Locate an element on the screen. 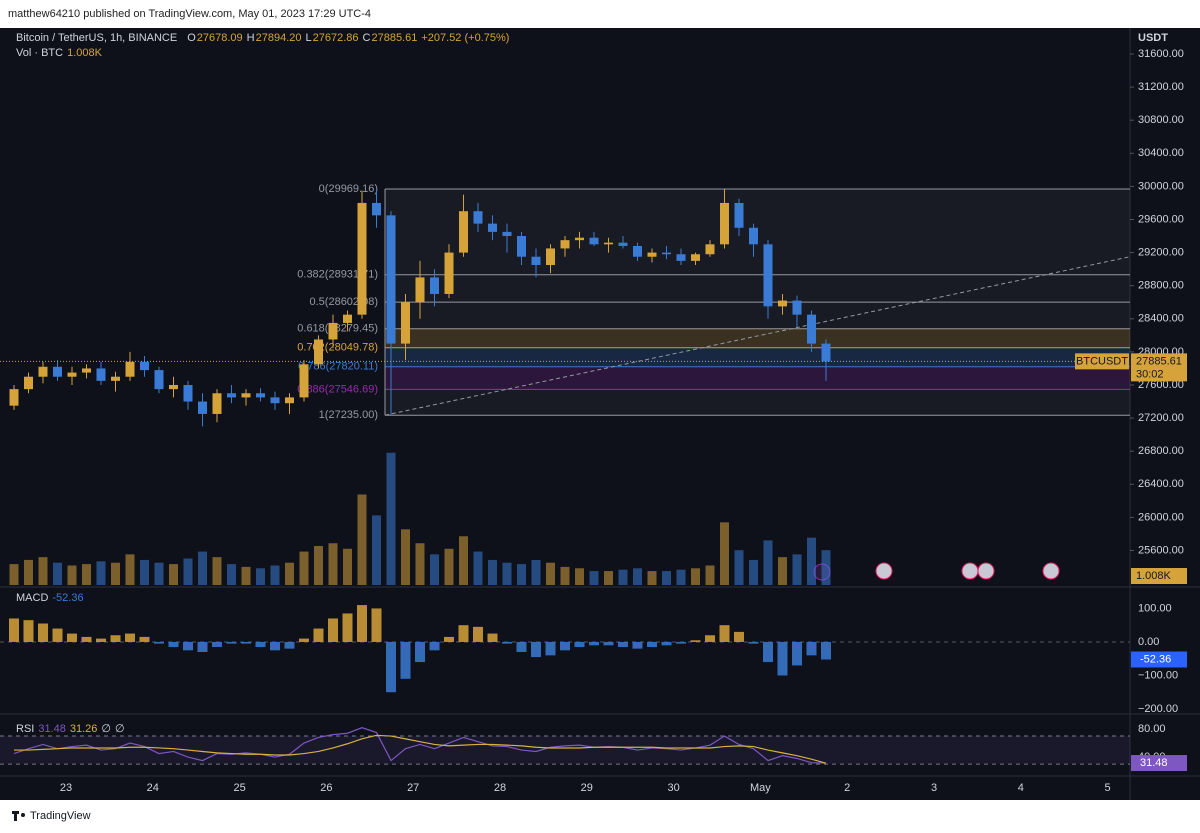 The height and width of the screenshot is (833, 1200). x-tick-label: 29 is located at coordinates (587, 788).